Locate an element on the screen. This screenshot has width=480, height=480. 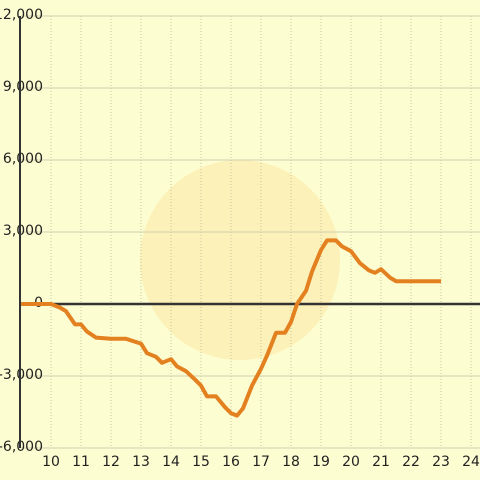
x-tick-label: 23 is located at coordinates (441, 462).